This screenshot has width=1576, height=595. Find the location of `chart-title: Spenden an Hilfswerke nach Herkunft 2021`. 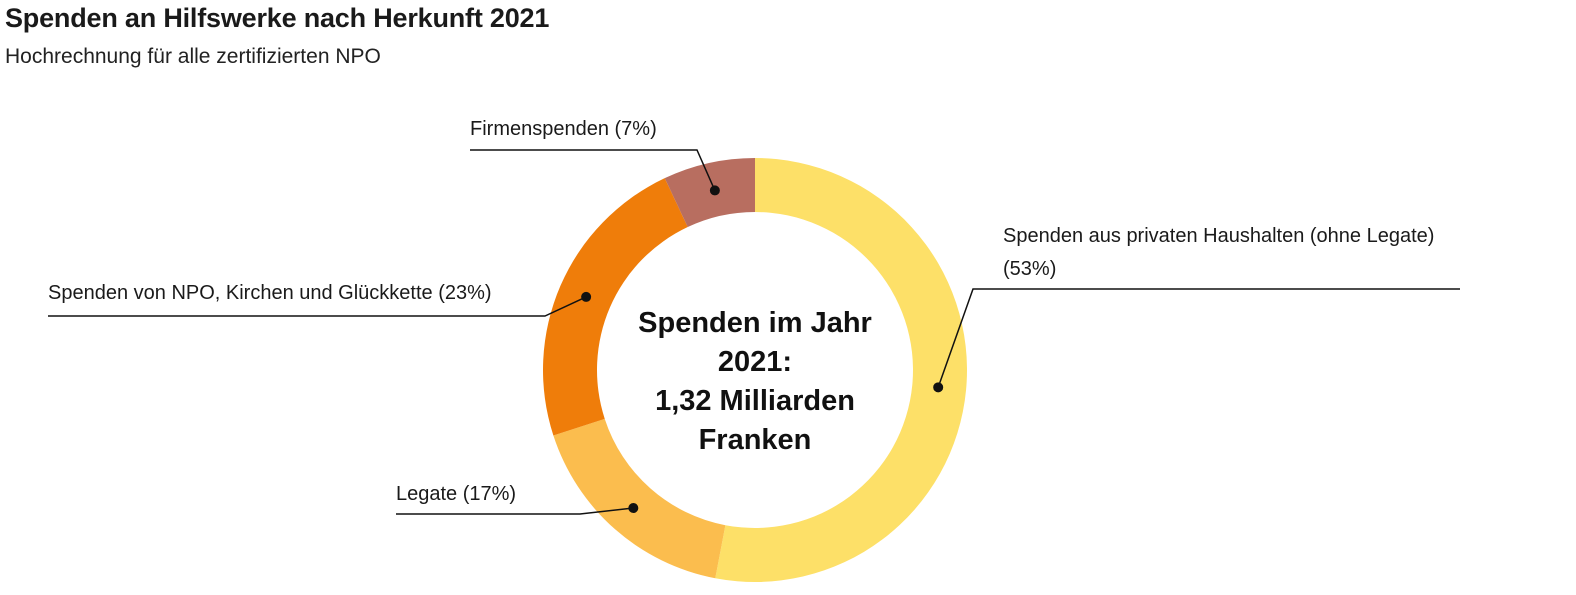

chart-title: Spenden an Hilfswerke nach Herkunft 2021 is located at coordinates (277, 18).